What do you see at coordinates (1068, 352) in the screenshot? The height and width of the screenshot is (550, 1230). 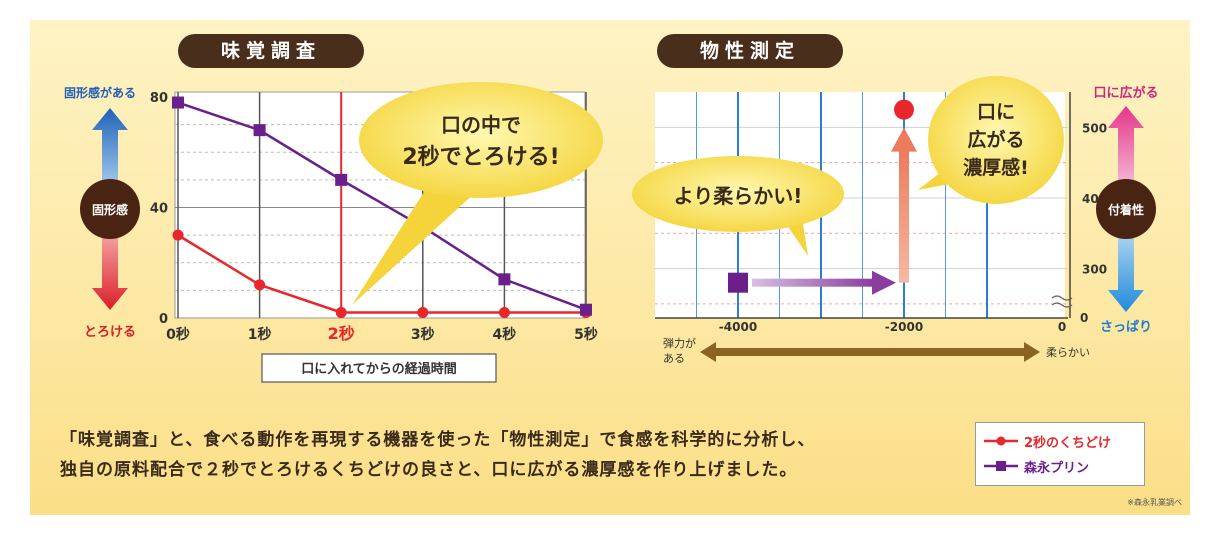 I see `right-x-right-label: 柔らかい` at bounding box center [1068, 352].